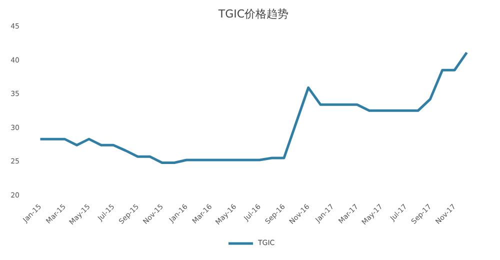 This screenshot has height=260, width=500. What do you see at coordinates (253, 14) in the screenshot?
I see `chart-title: TGIC价格趋势` at bounding box center [253, 14].